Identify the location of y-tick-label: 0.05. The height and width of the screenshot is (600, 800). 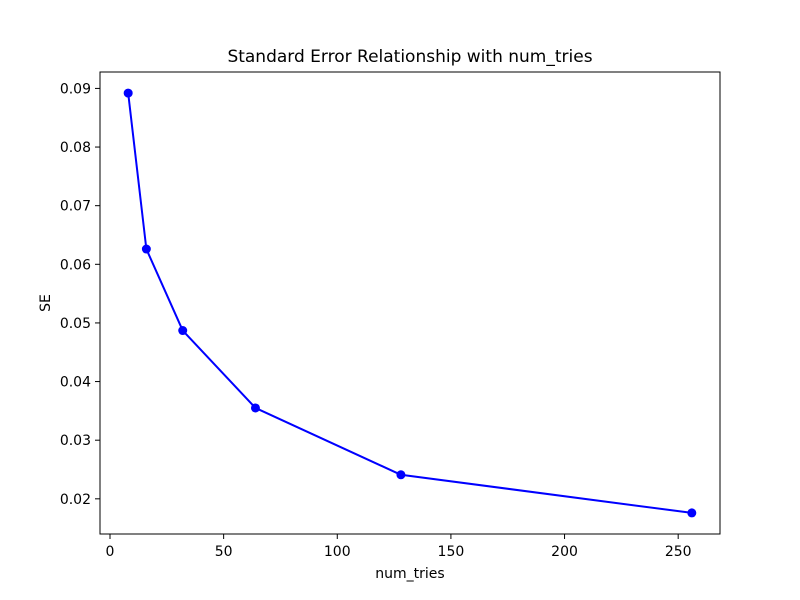
(75, 324).